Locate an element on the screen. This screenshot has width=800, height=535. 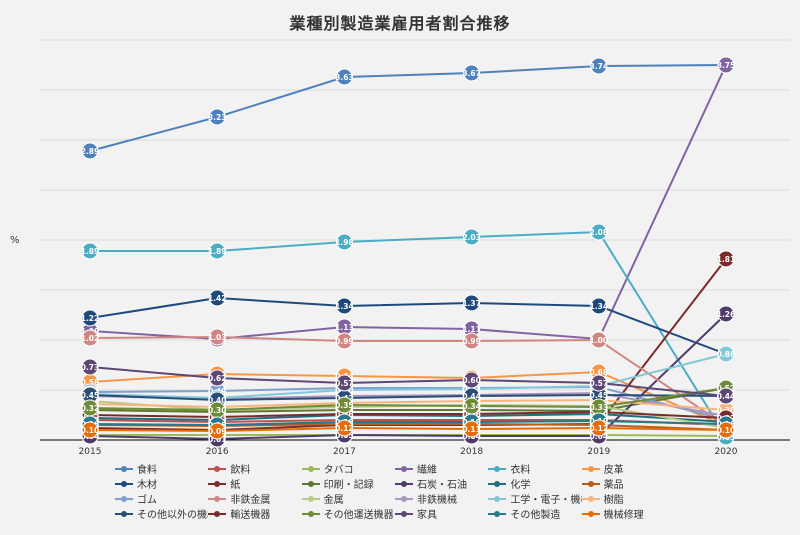
data-label: 0.09 is located at coordinates (217, 431).